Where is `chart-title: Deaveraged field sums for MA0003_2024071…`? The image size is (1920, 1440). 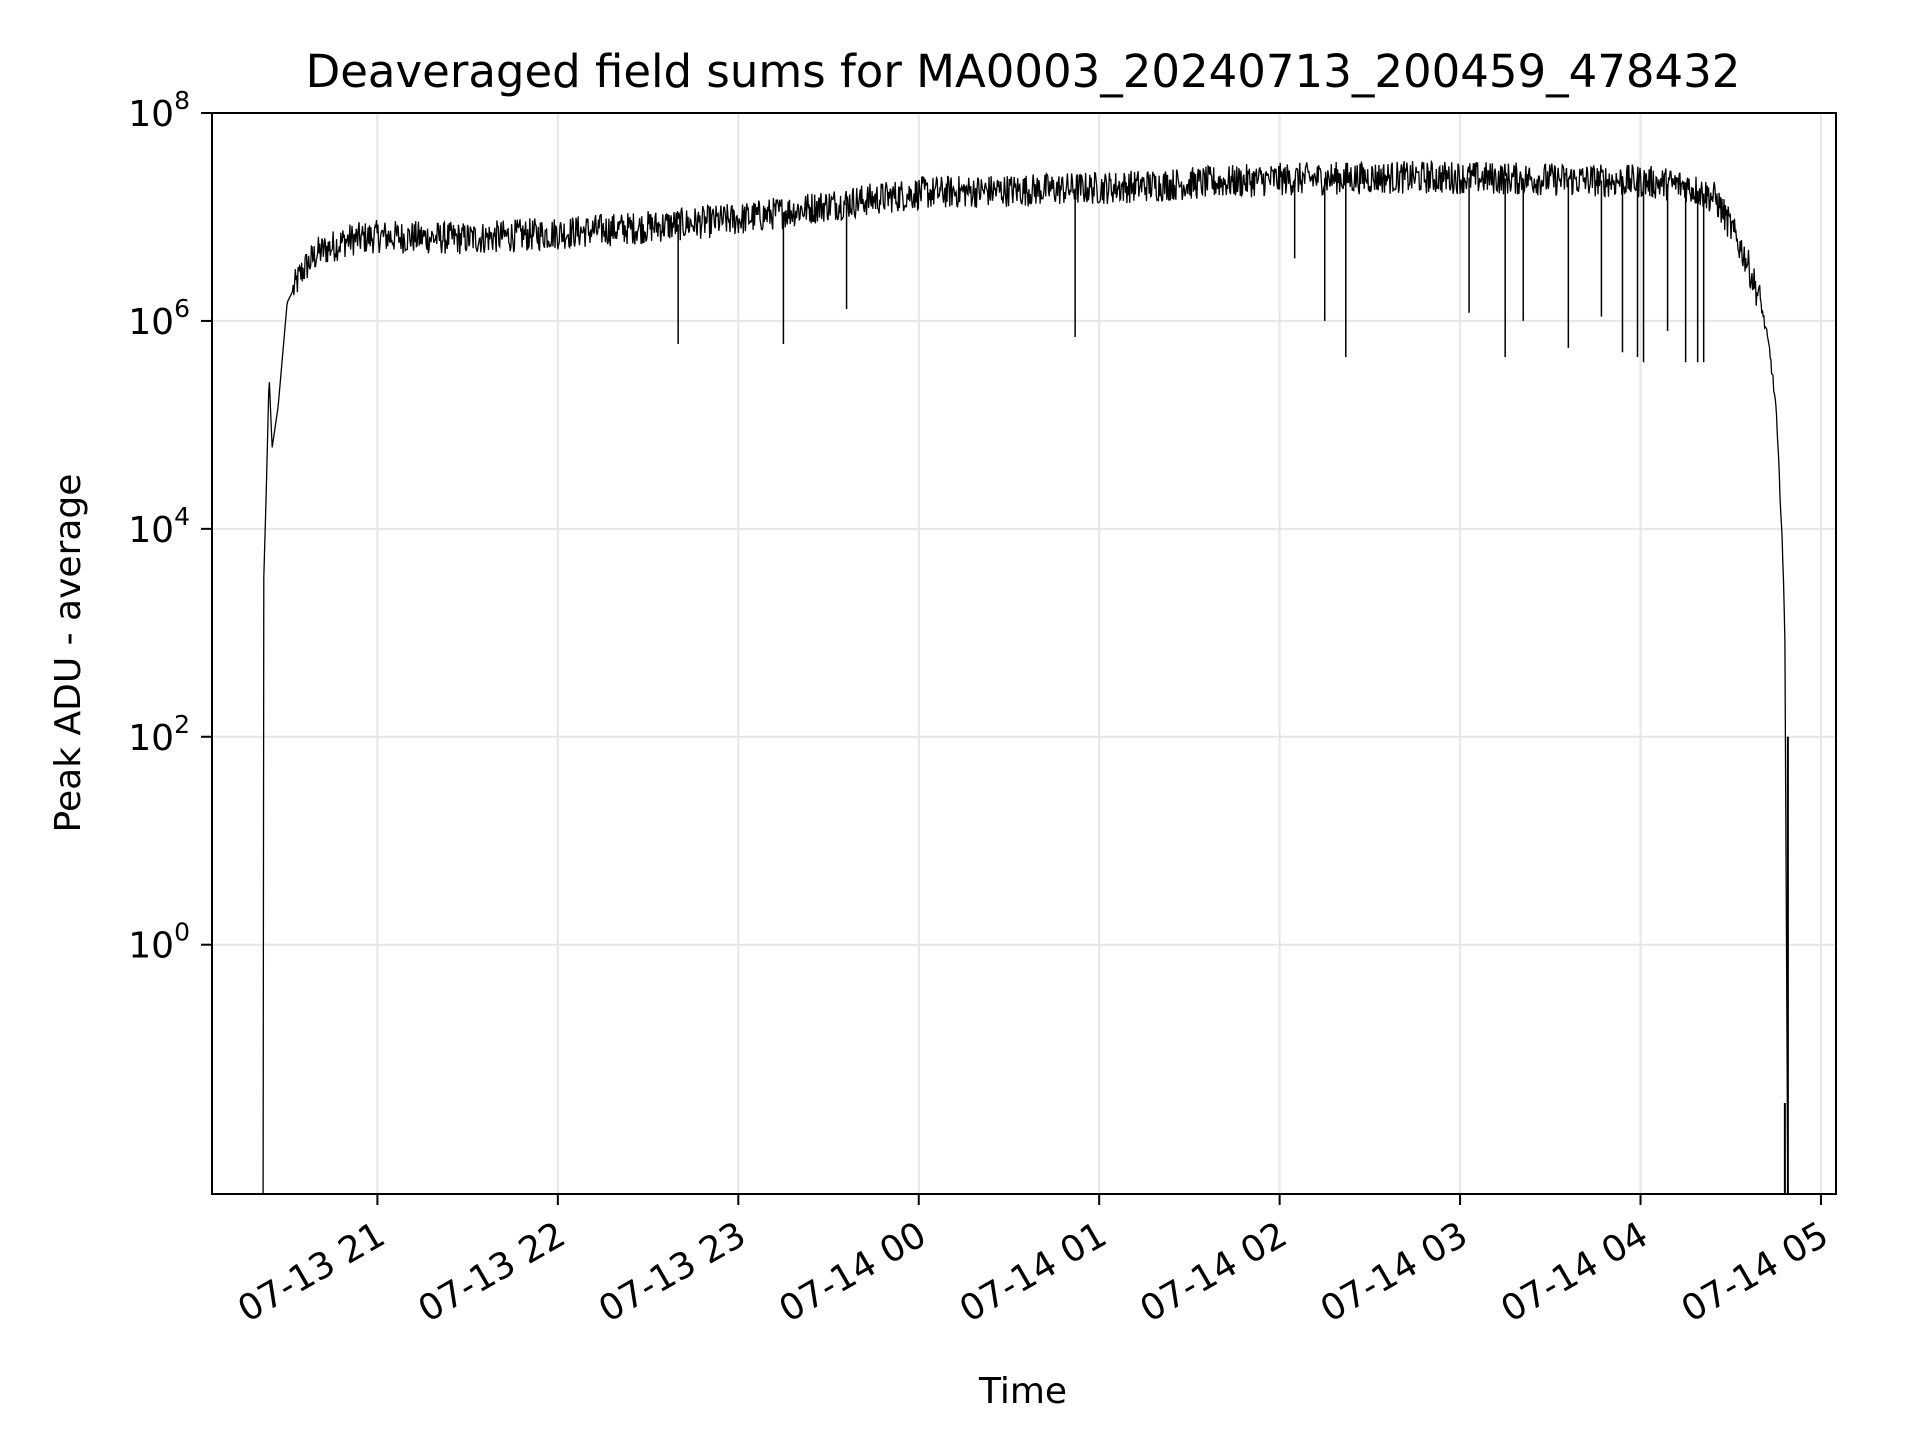
chart-title: Deaveraged field sums for MA0003_2024071… is located at coordinates (1023, 71).